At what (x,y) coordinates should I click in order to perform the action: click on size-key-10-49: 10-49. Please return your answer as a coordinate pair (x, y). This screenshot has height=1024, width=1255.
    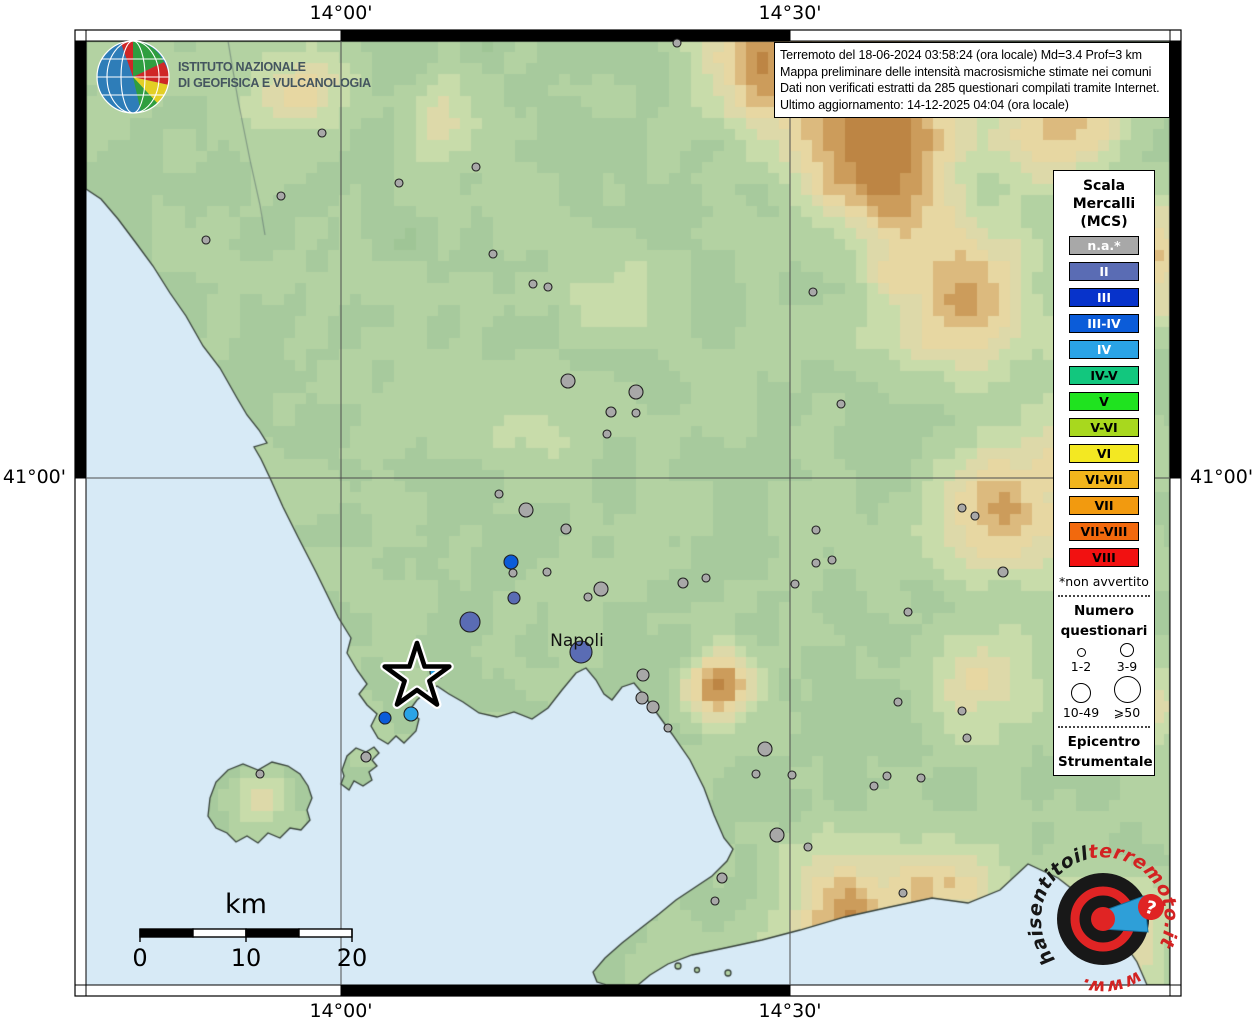
    Looking at the image, I should click on (1081, 698).